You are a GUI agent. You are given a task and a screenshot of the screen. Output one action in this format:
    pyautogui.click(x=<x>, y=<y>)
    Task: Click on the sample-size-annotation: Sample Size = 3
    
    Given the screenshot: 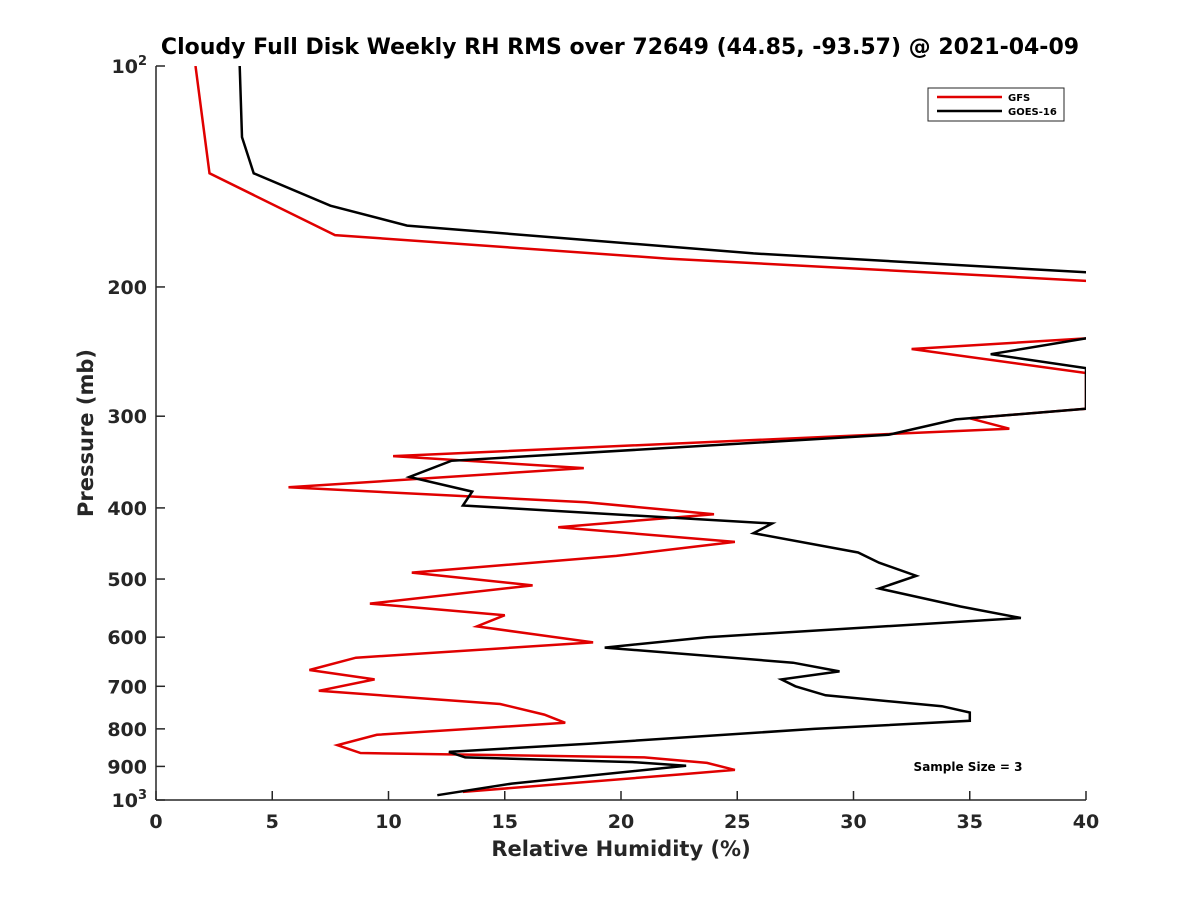 What is the action you would take?
    pyautogui.click(x=968, y=767)
    